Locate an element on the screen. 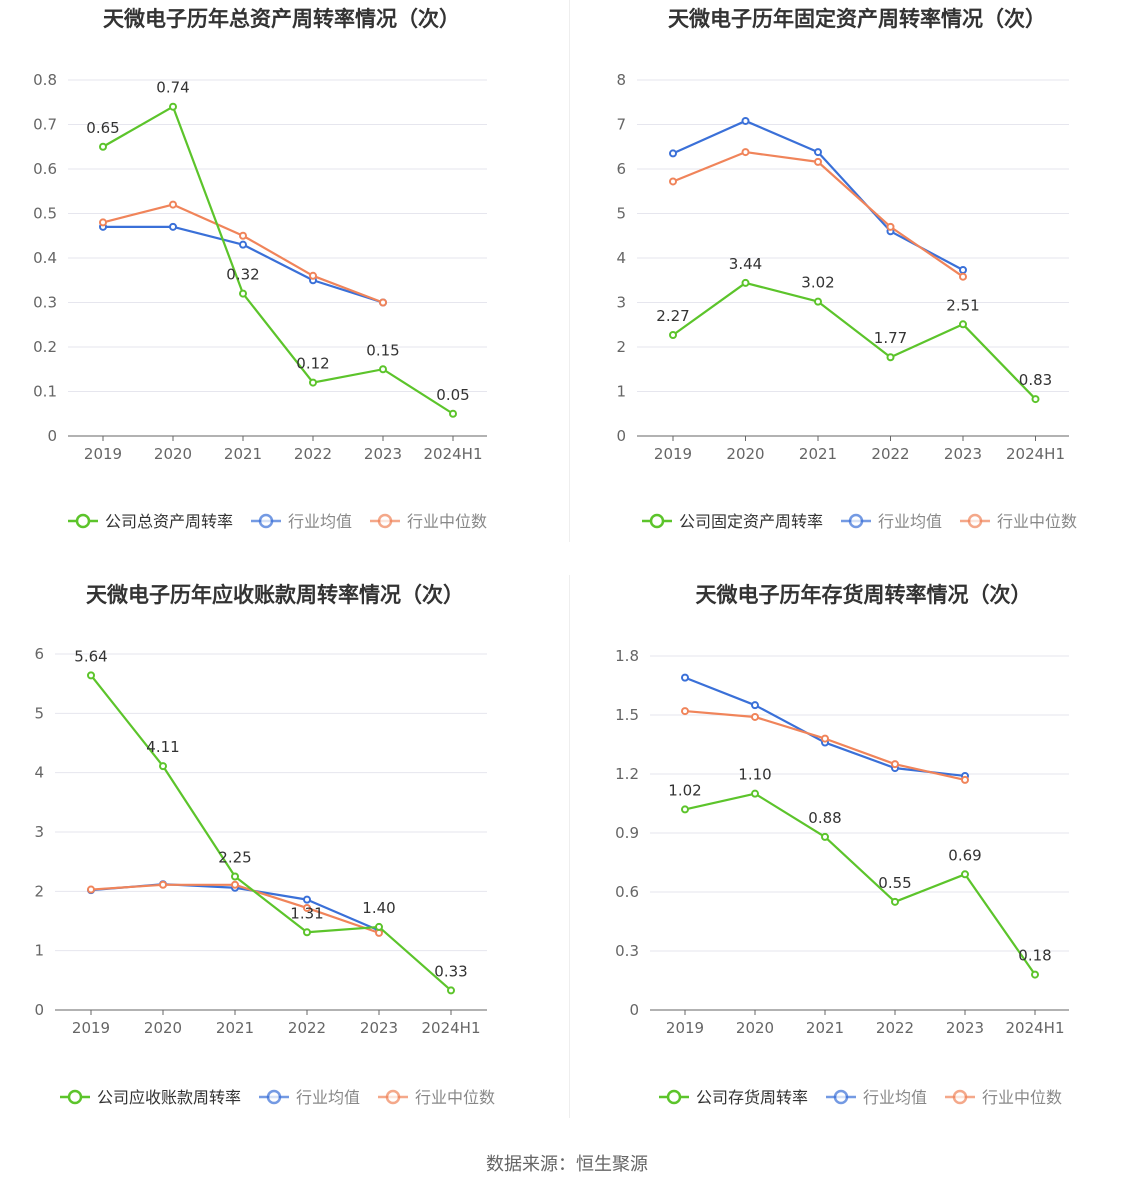 Image resolution: width=1134 pixels, height=1188 pixels. data-label: 0.05 is located at coordinates (452, 395).